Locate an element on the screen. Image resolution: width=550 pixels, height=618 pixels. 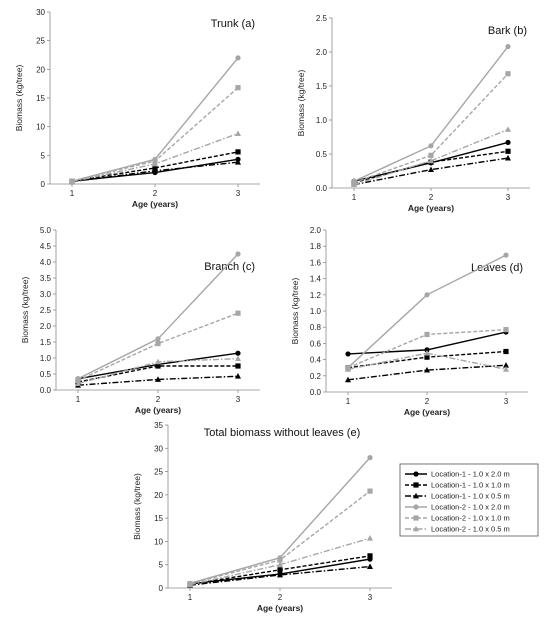
y-tick-label: 25 is located at coordinates (40, 41).